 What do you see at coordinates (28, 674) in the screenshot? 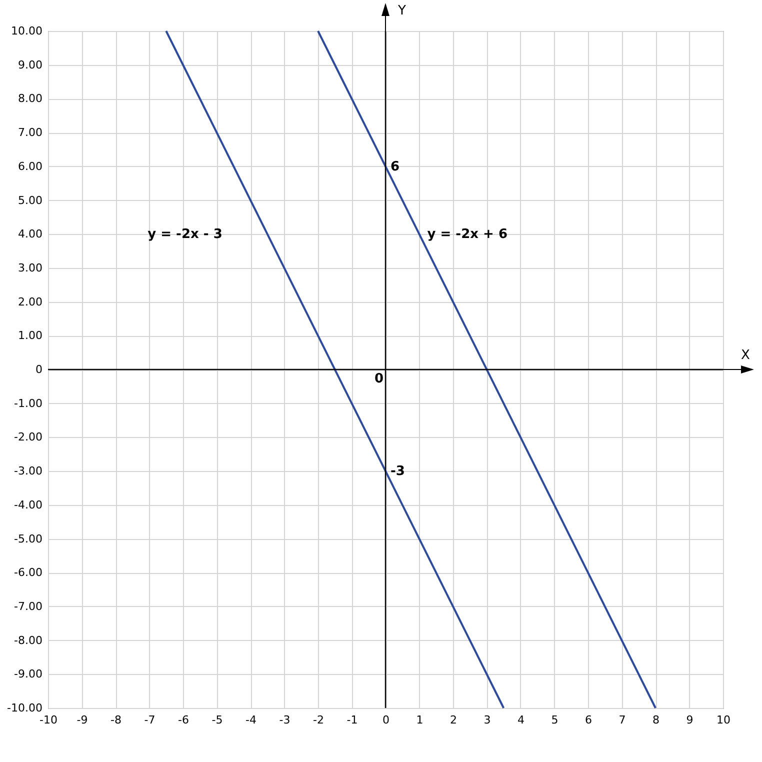
I see `y-tick-label: -9.00` at bounding box center [28, 674].